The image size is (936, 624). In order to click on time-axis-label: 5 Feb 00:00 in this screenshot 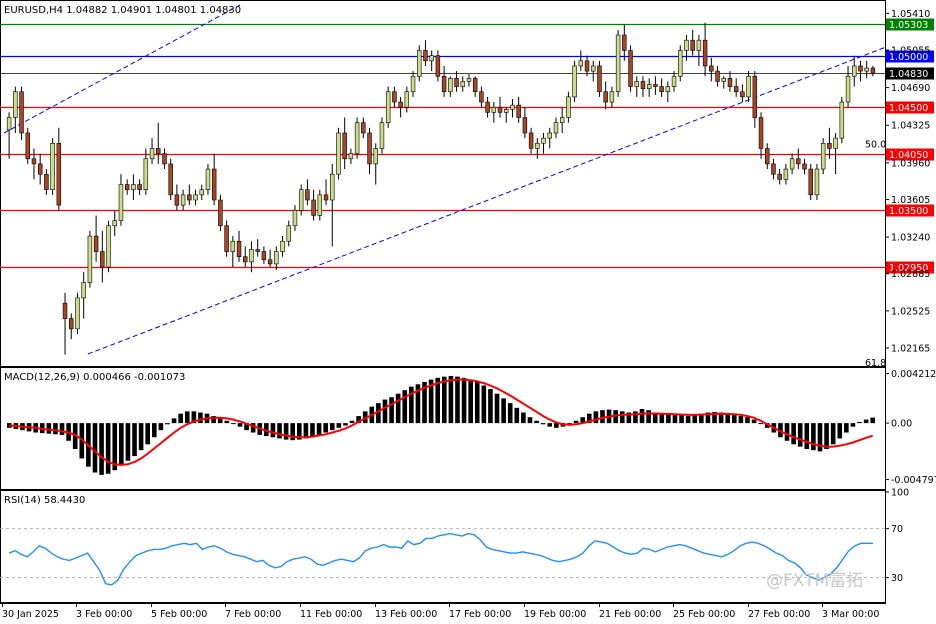, I will do `click(179, 614)`.